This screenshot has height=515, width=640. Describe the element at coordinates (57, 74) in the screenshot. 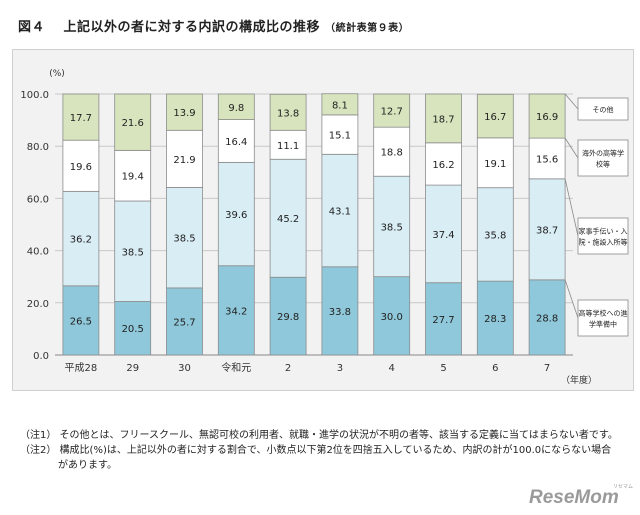

I see `y-axis-unit-label: (%)` at that location.